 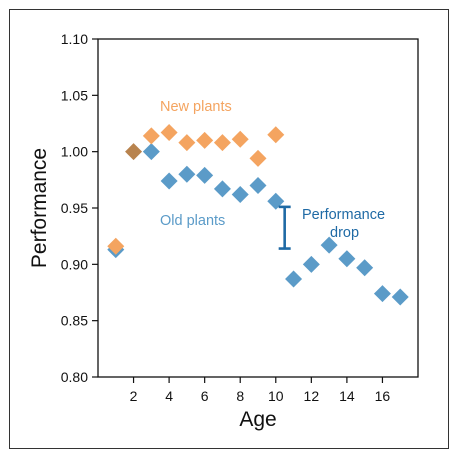 What do you see at coordinates (347, 396) in the screenshot?
I see `x-tick-label: 14` at bounding box center [347, 396].